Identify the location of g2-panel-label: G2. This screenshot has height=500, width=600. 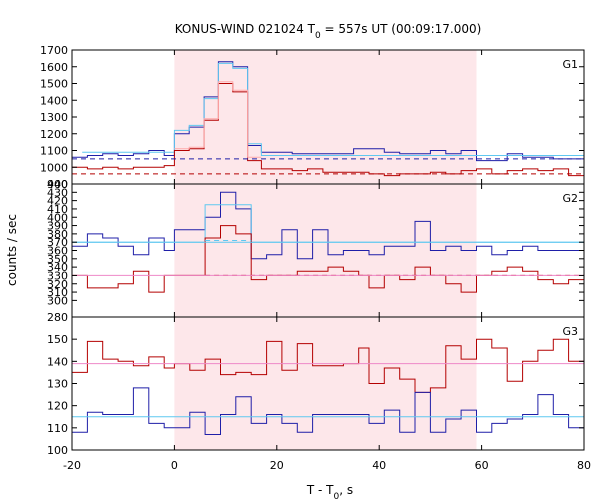
(570, 198).